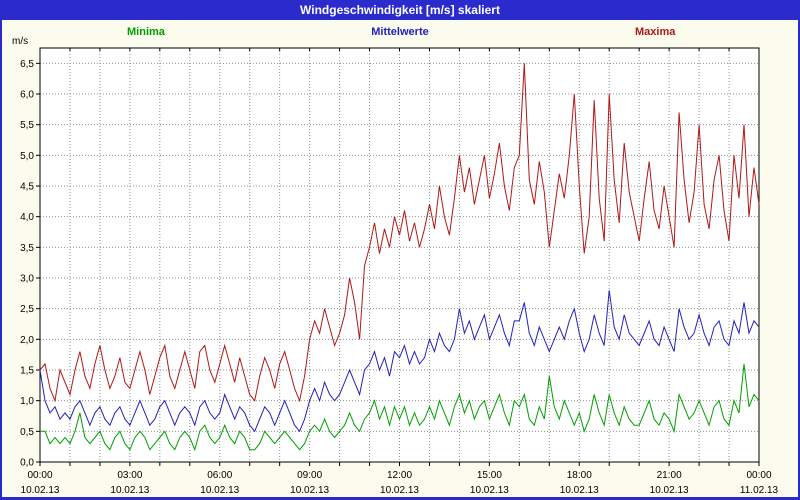  Describe the element at coordinates (27, 340) in the screenshot. I see `svg-text: 2,0` at that location.